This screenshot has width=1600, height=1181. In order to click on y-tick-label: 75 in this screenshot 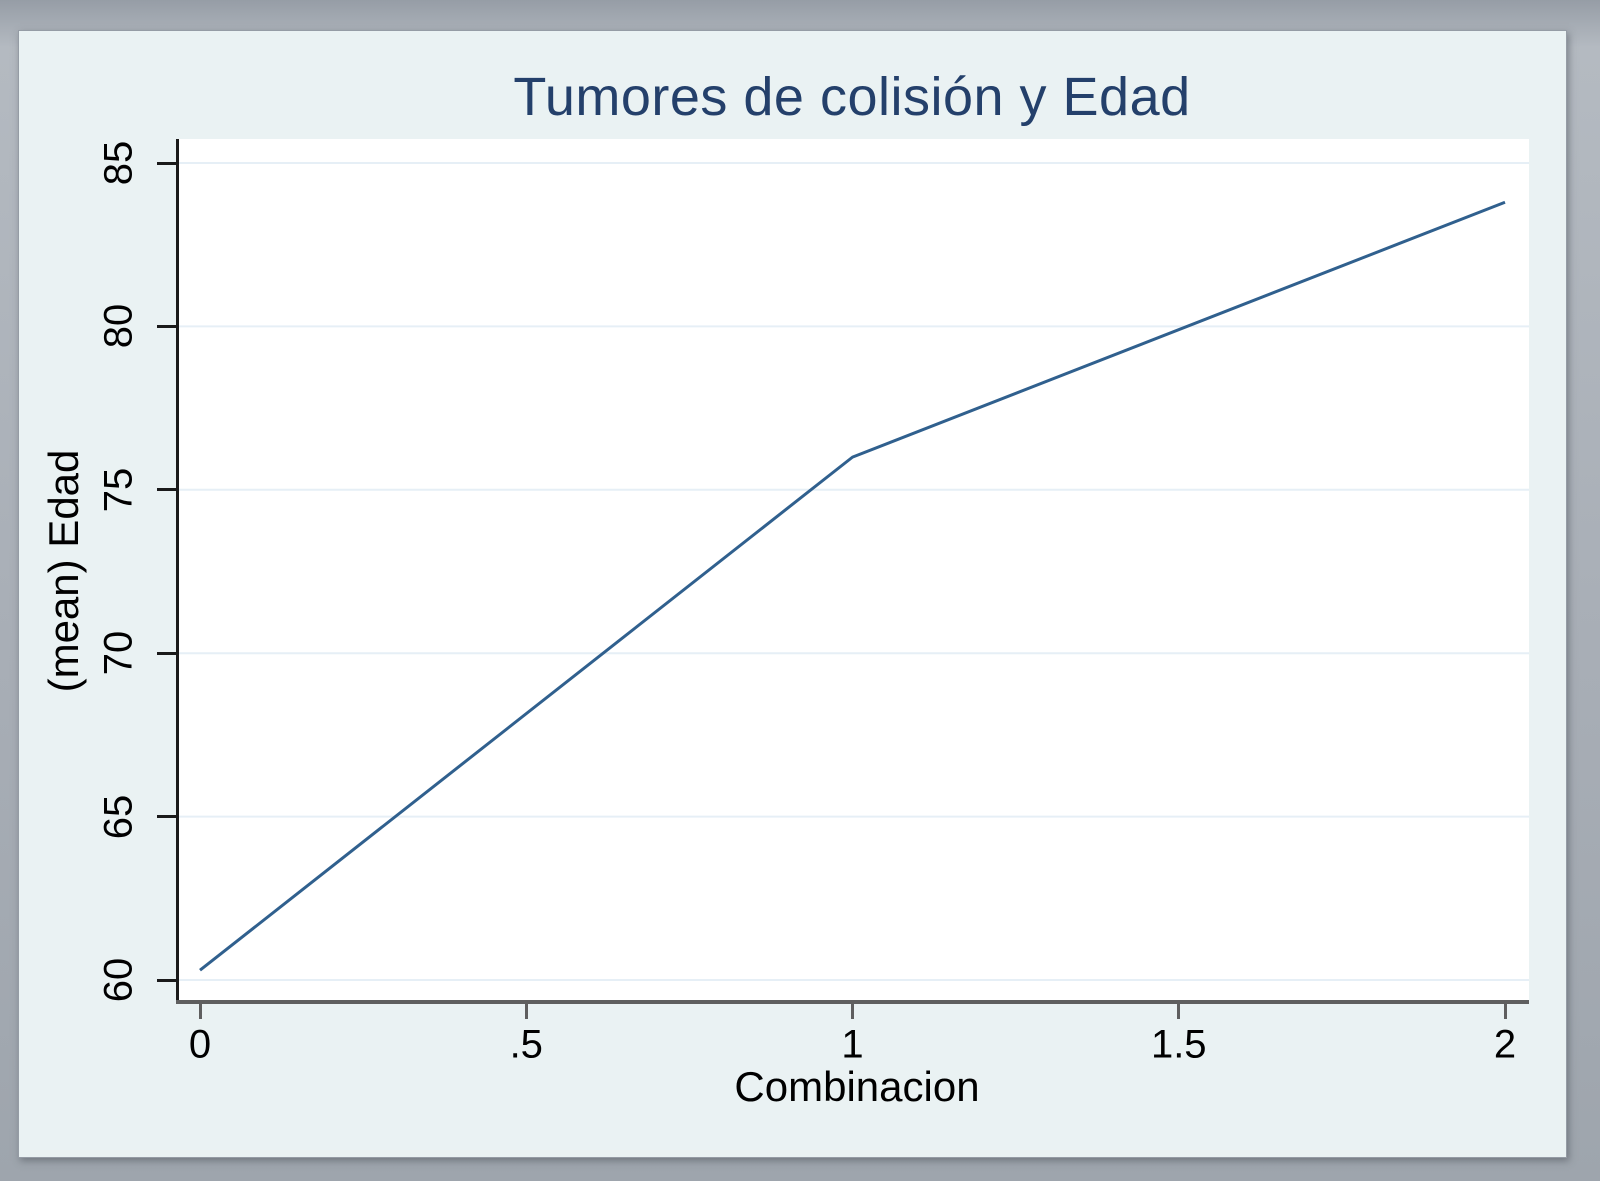, I will do `click(118, 490)`.